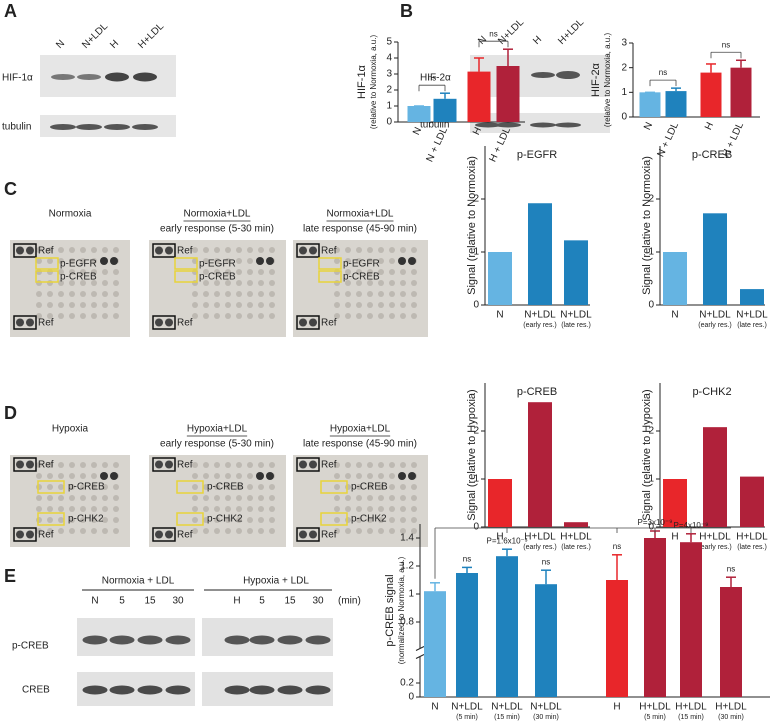 This screenshot has height=721, width=778. I want to click on y-tick-label: 5, so click(389, 42).